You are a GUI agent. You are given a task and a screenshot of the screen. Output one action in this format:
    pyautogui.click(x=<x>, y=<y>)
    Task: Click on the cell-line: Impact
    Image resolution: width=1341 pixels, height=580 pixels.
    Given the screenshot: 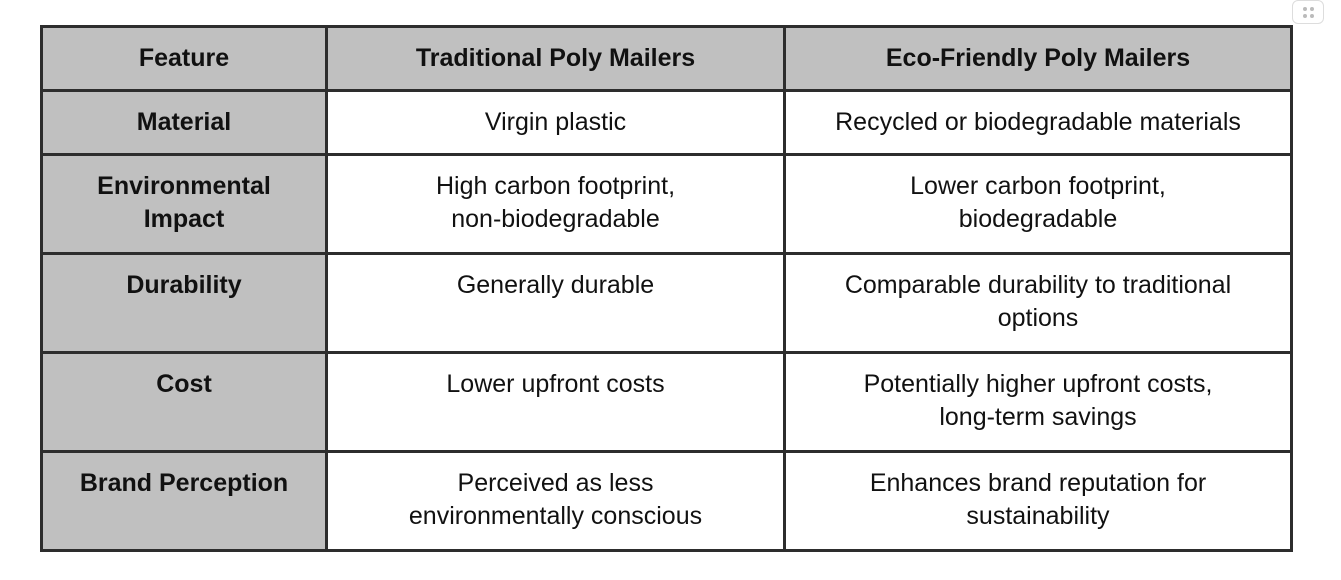 What is the action you would take?
    pyautogui.click(x=184, y=219)
    